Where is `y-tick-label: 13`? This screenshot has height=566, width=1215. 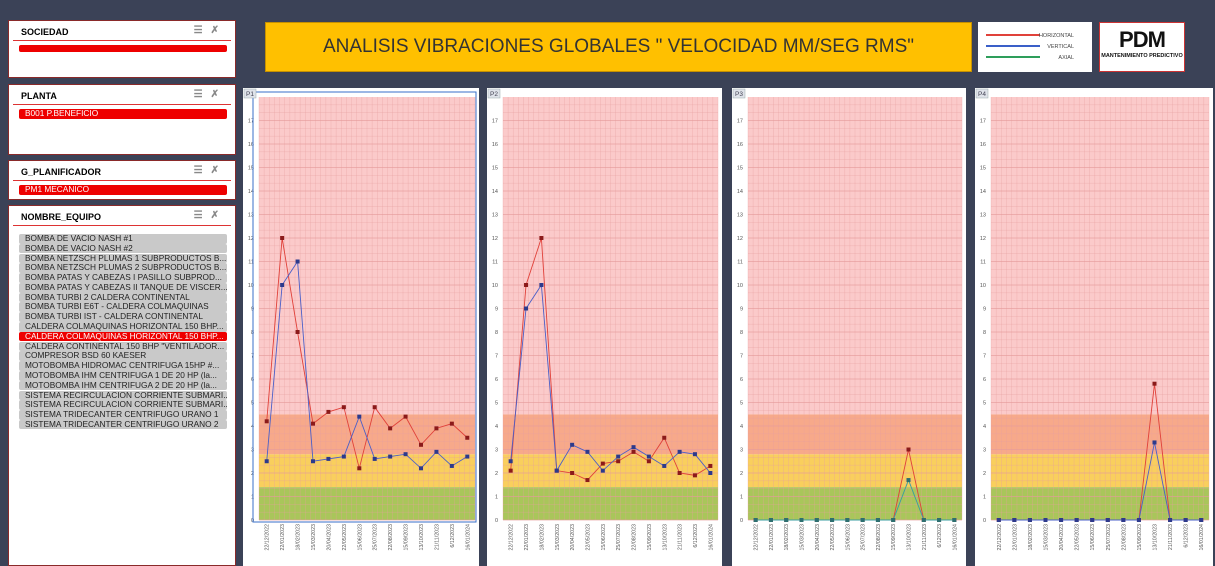 y-tick-label: 13 is located at coordinates (495, 216).